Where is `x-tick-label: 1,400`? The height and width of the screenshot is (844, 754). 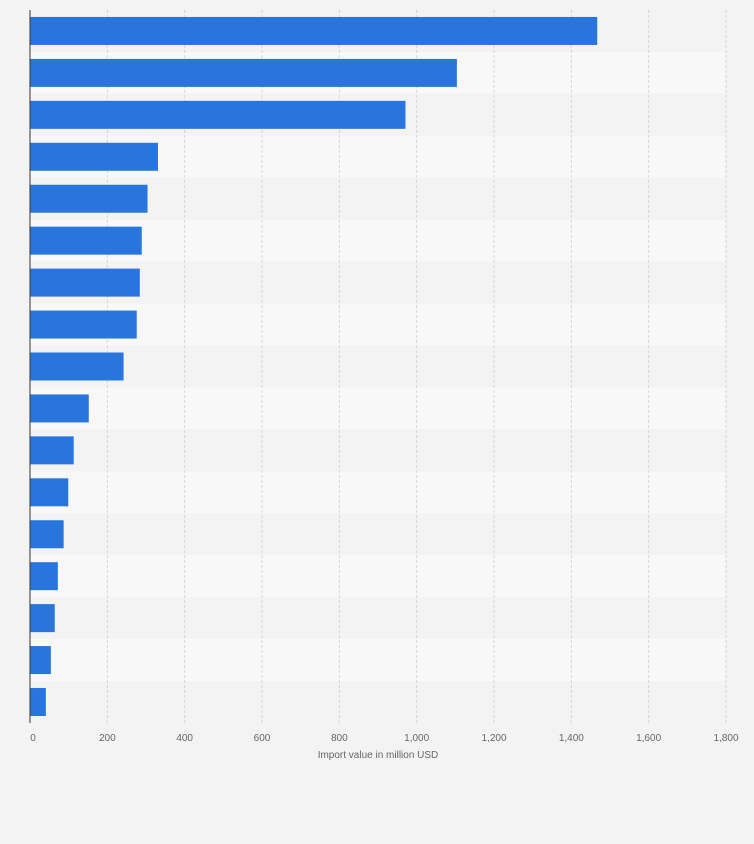 x-tick-label: 1,400 is located at coordinates (571, 738).